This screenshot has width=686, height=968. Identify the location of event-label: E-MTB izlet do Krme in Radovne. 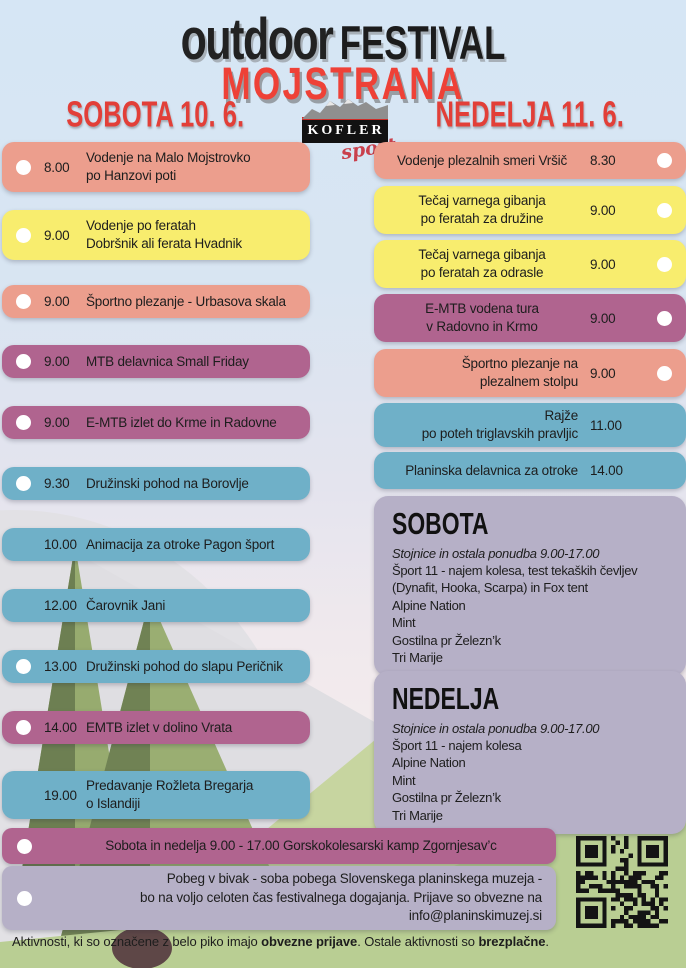
(181, 422).